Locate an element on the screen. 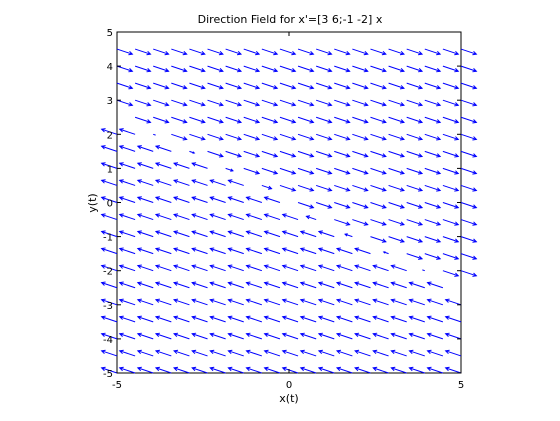 Image resolution: width=560 pixels, height=421 pixels. x-axis-label: x(t) is located at coordinates (288, 398).